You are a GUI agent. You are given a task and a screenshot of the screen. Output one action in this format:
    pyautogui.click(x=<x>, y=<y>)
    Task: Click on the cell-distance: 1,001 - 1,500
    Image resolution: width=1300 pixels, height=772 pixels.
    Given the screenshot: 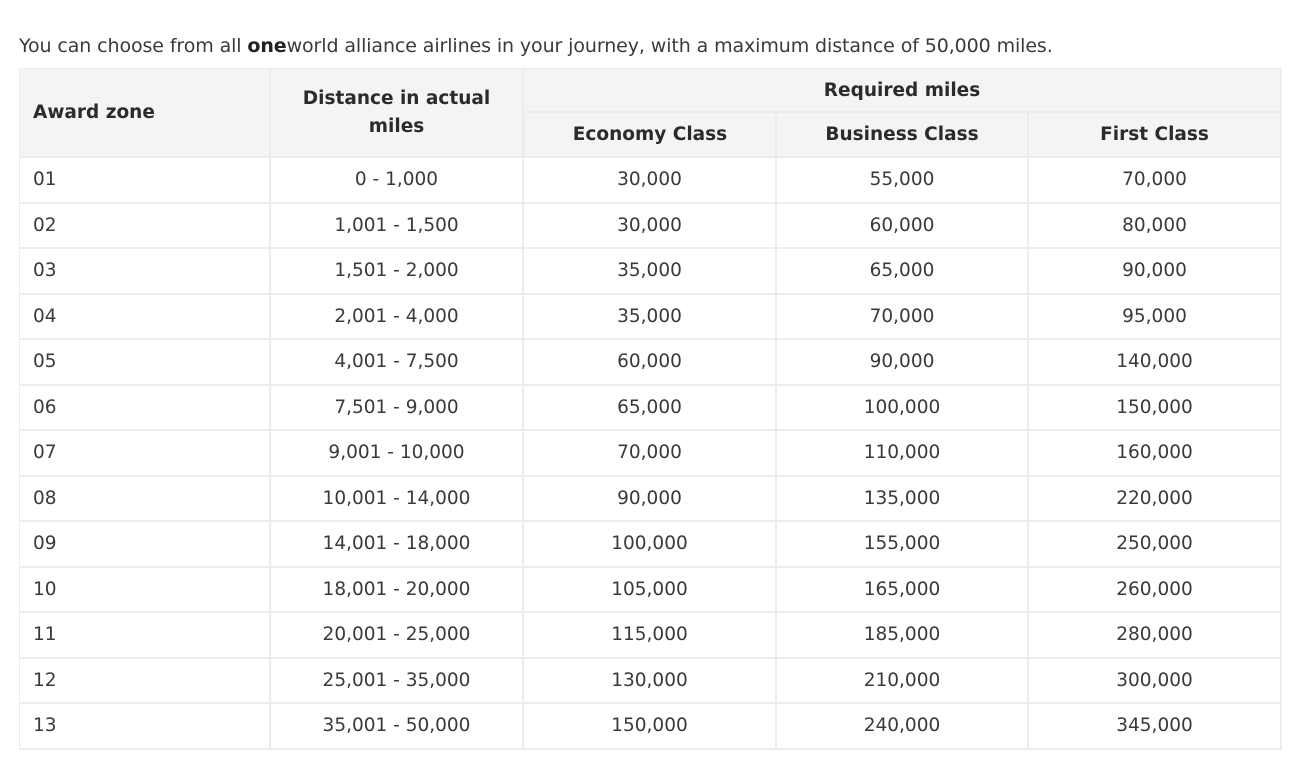 What is the action you would take?
    pyautogui.click(x=397, y=226)
    